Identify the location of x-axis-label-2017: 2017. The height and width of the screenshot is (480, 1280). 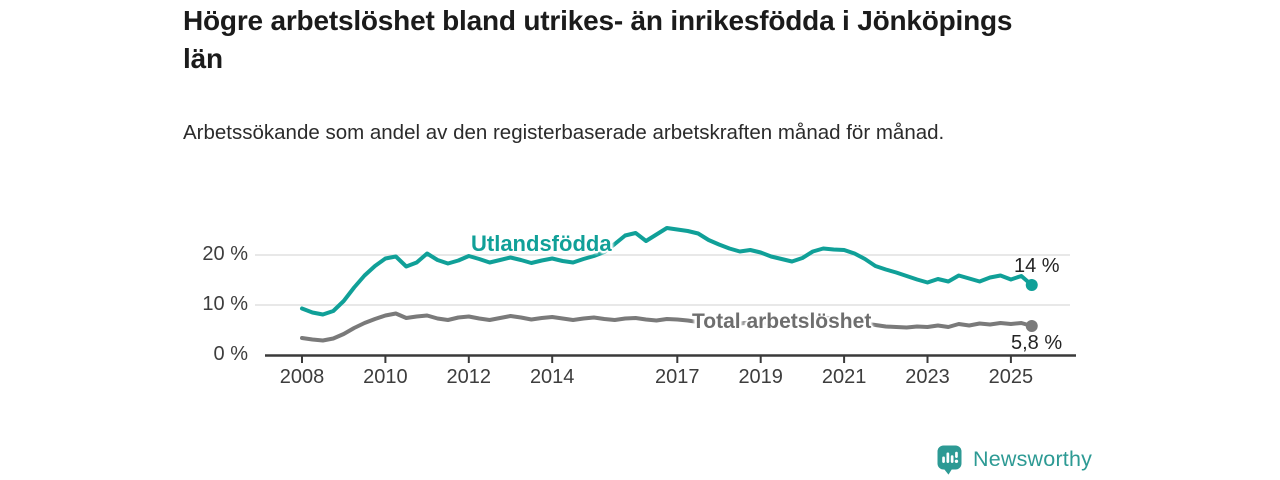
(677, 377).